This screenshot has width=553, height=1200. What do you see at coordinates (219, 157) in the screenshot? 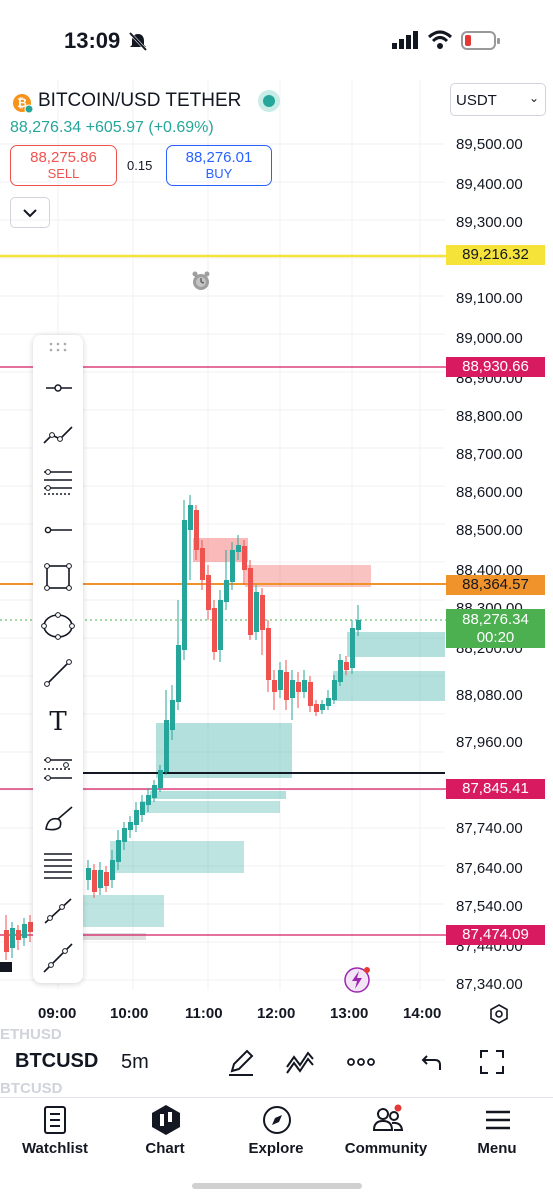
I see `buy-price: 88,276.01` at bounding box center [219, 157].